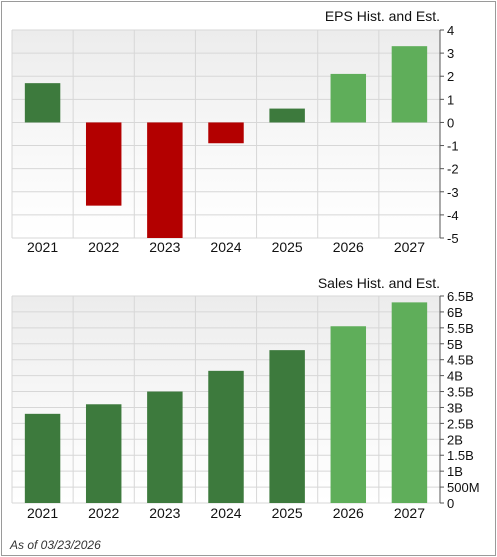 This screenshot has height=557, width=497. Describe the element at coordinates (453, 146) in the screenshot. I see `eps-y-tick-label: -1` at that location.